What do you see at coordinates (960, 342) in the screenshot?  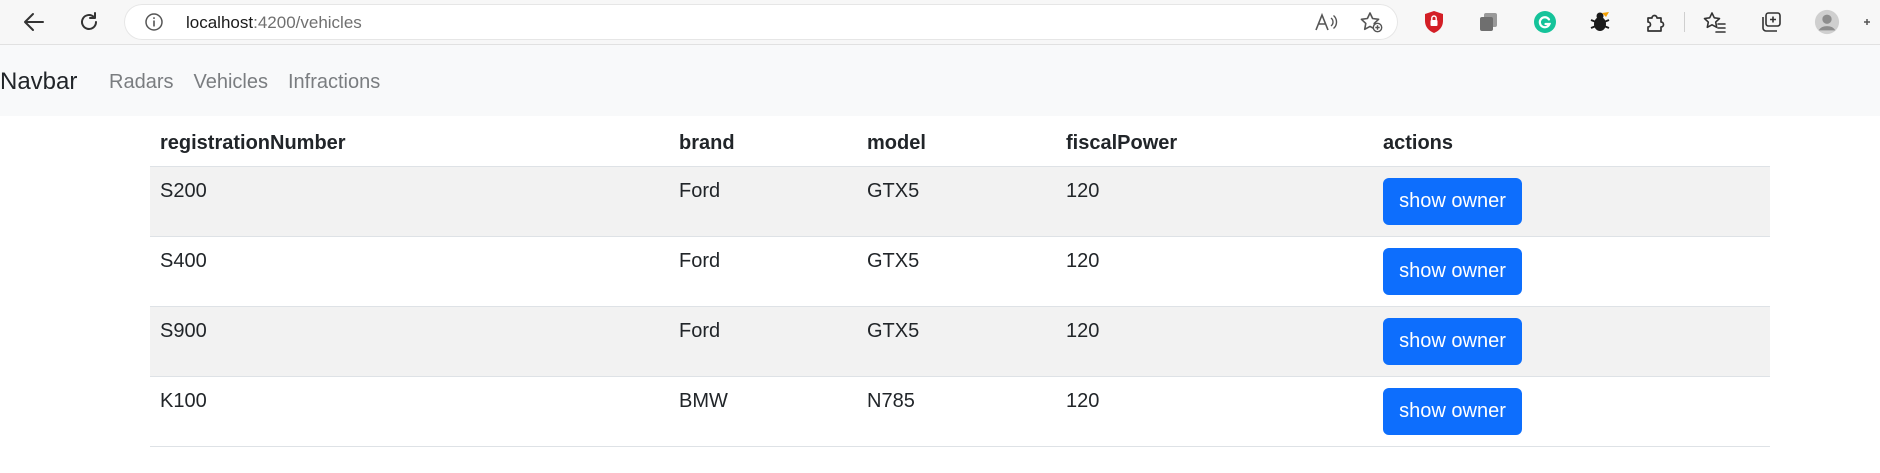 I see `table-row: S900 Ford GTX5 120 show owner` at bounding box center [960, 342].